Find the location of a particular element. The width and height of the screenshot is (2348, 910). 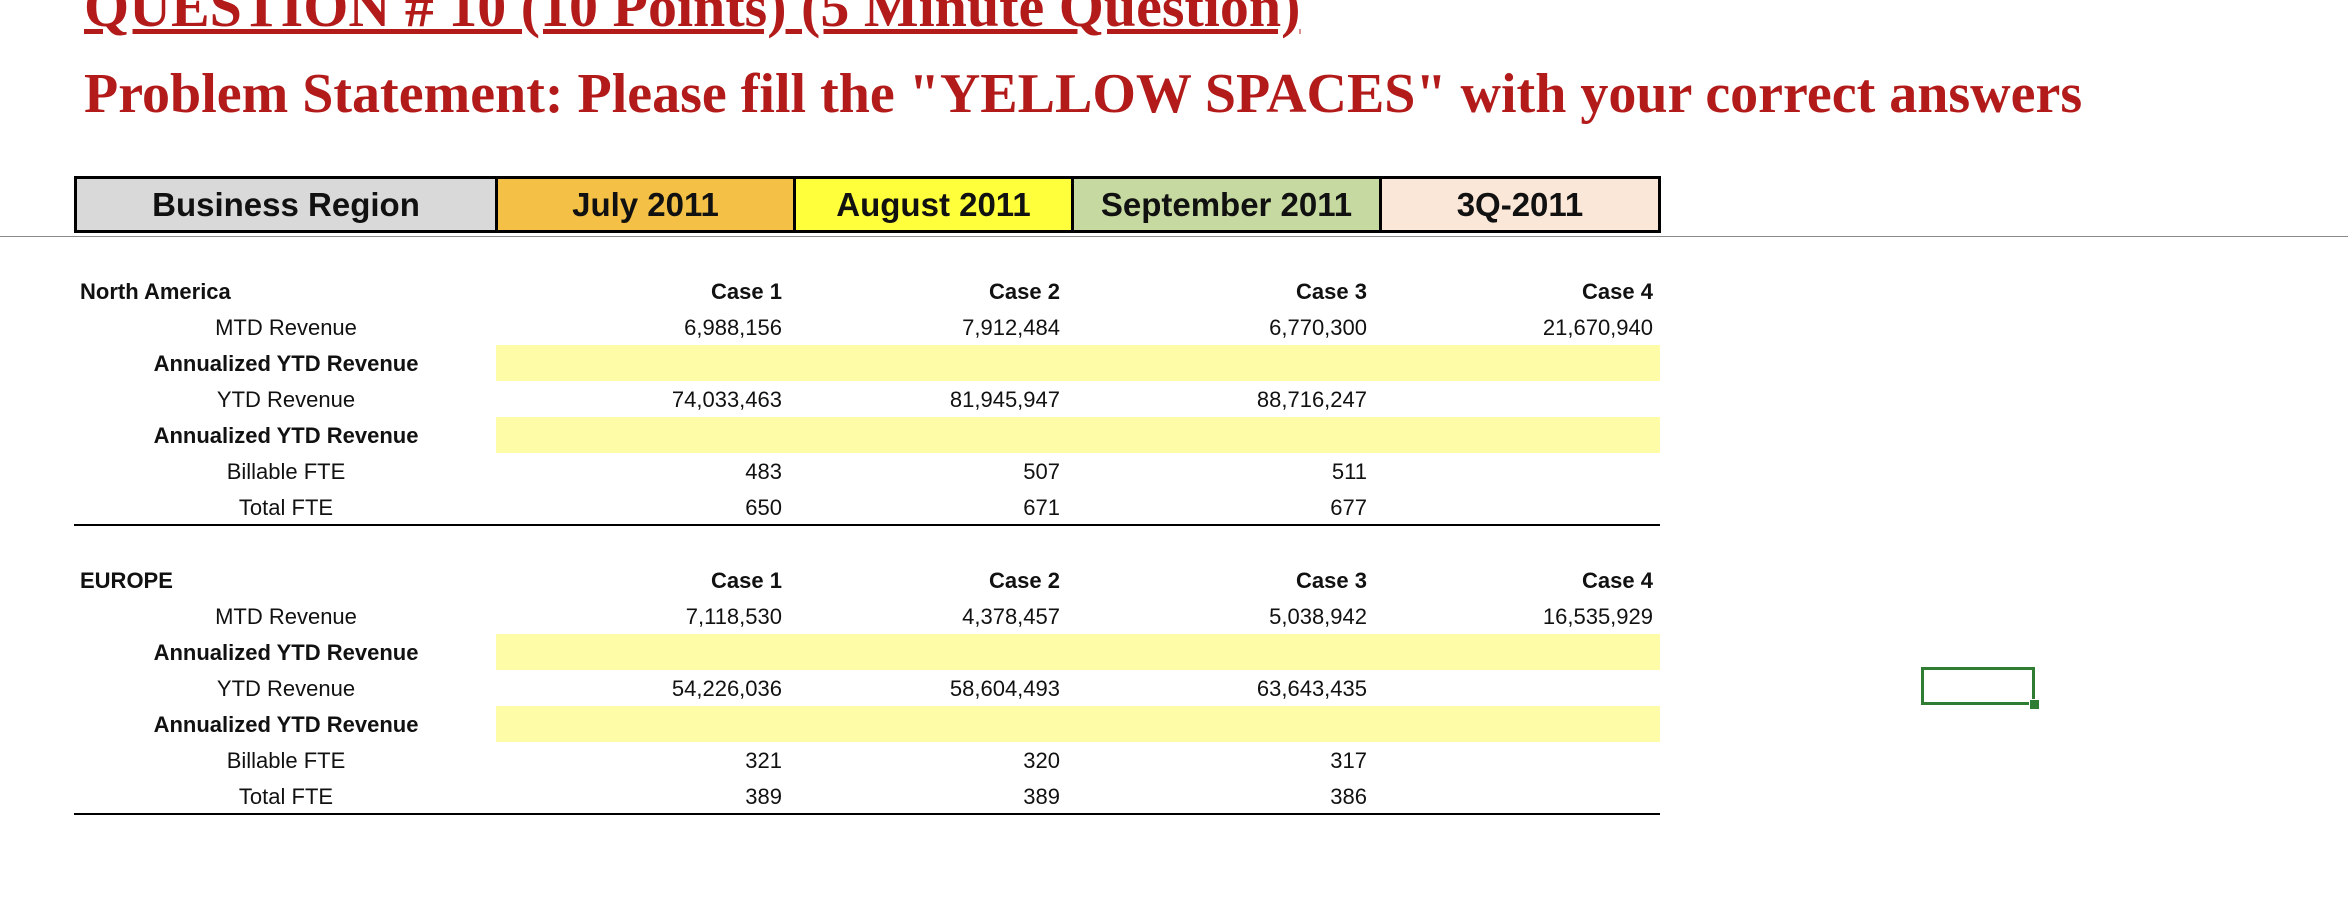

selected-cell is located at coordinates (1978, 686).